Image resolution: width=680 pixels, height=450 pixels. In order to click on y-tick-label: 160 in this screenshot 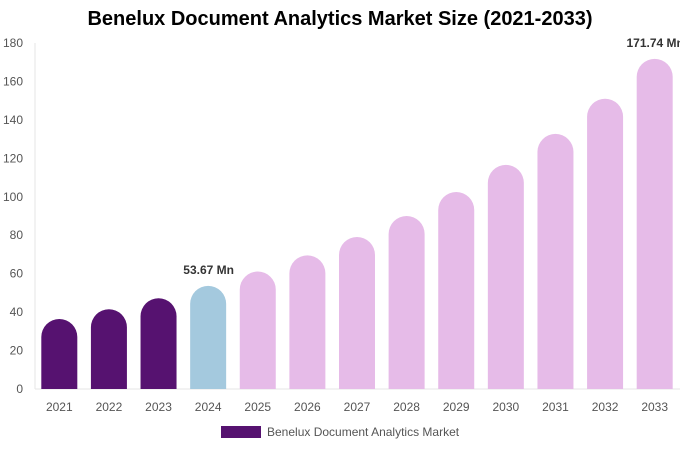, I will do `click(13, 81)`.